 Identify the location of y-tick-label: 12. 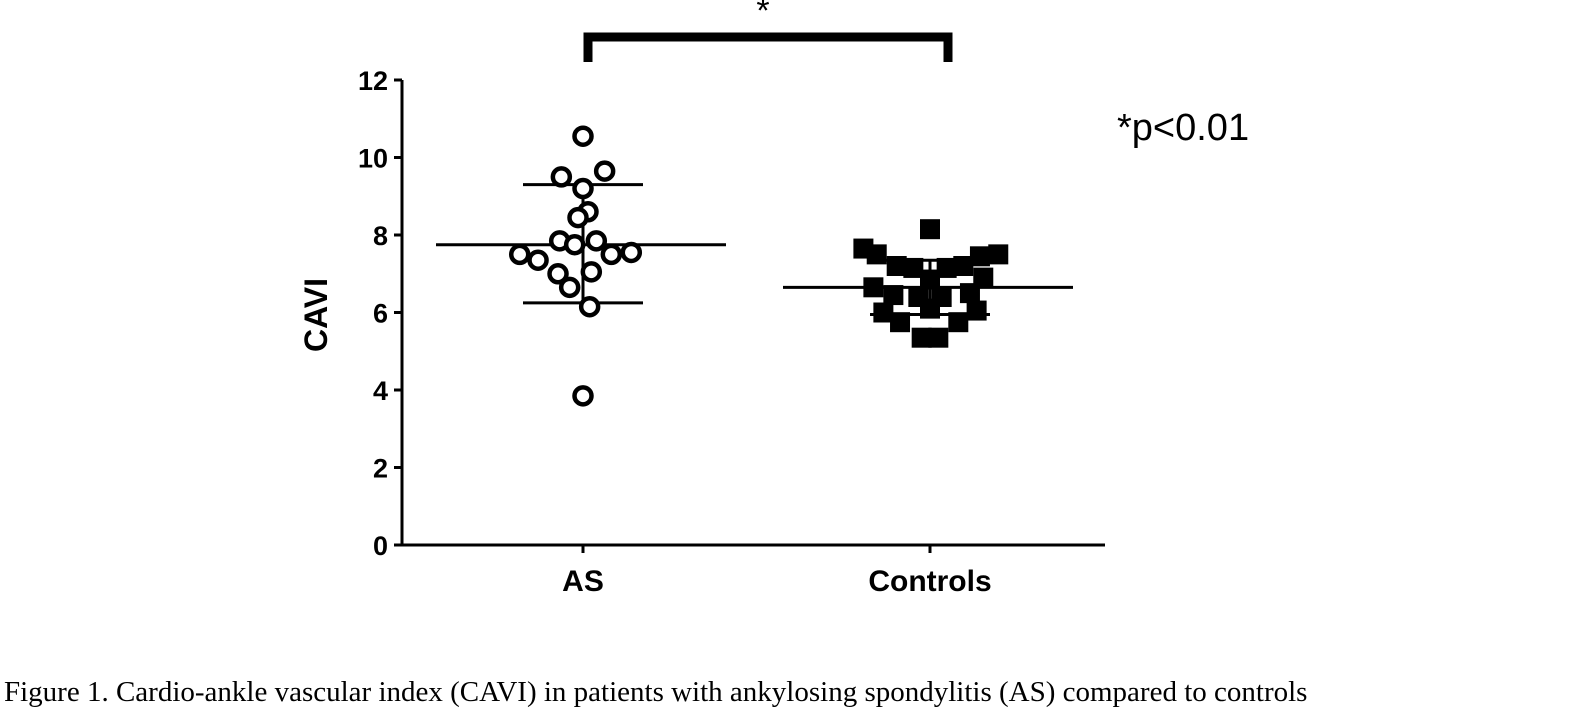
(373, 81).